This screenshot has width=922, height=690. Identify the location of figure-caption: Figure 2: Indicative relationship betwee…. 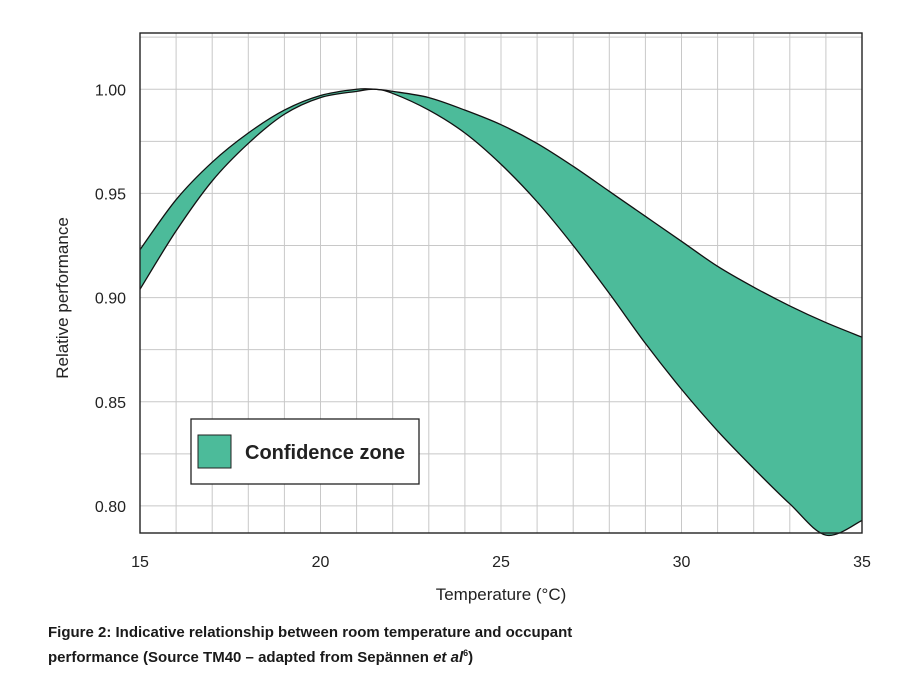
(348, 645).